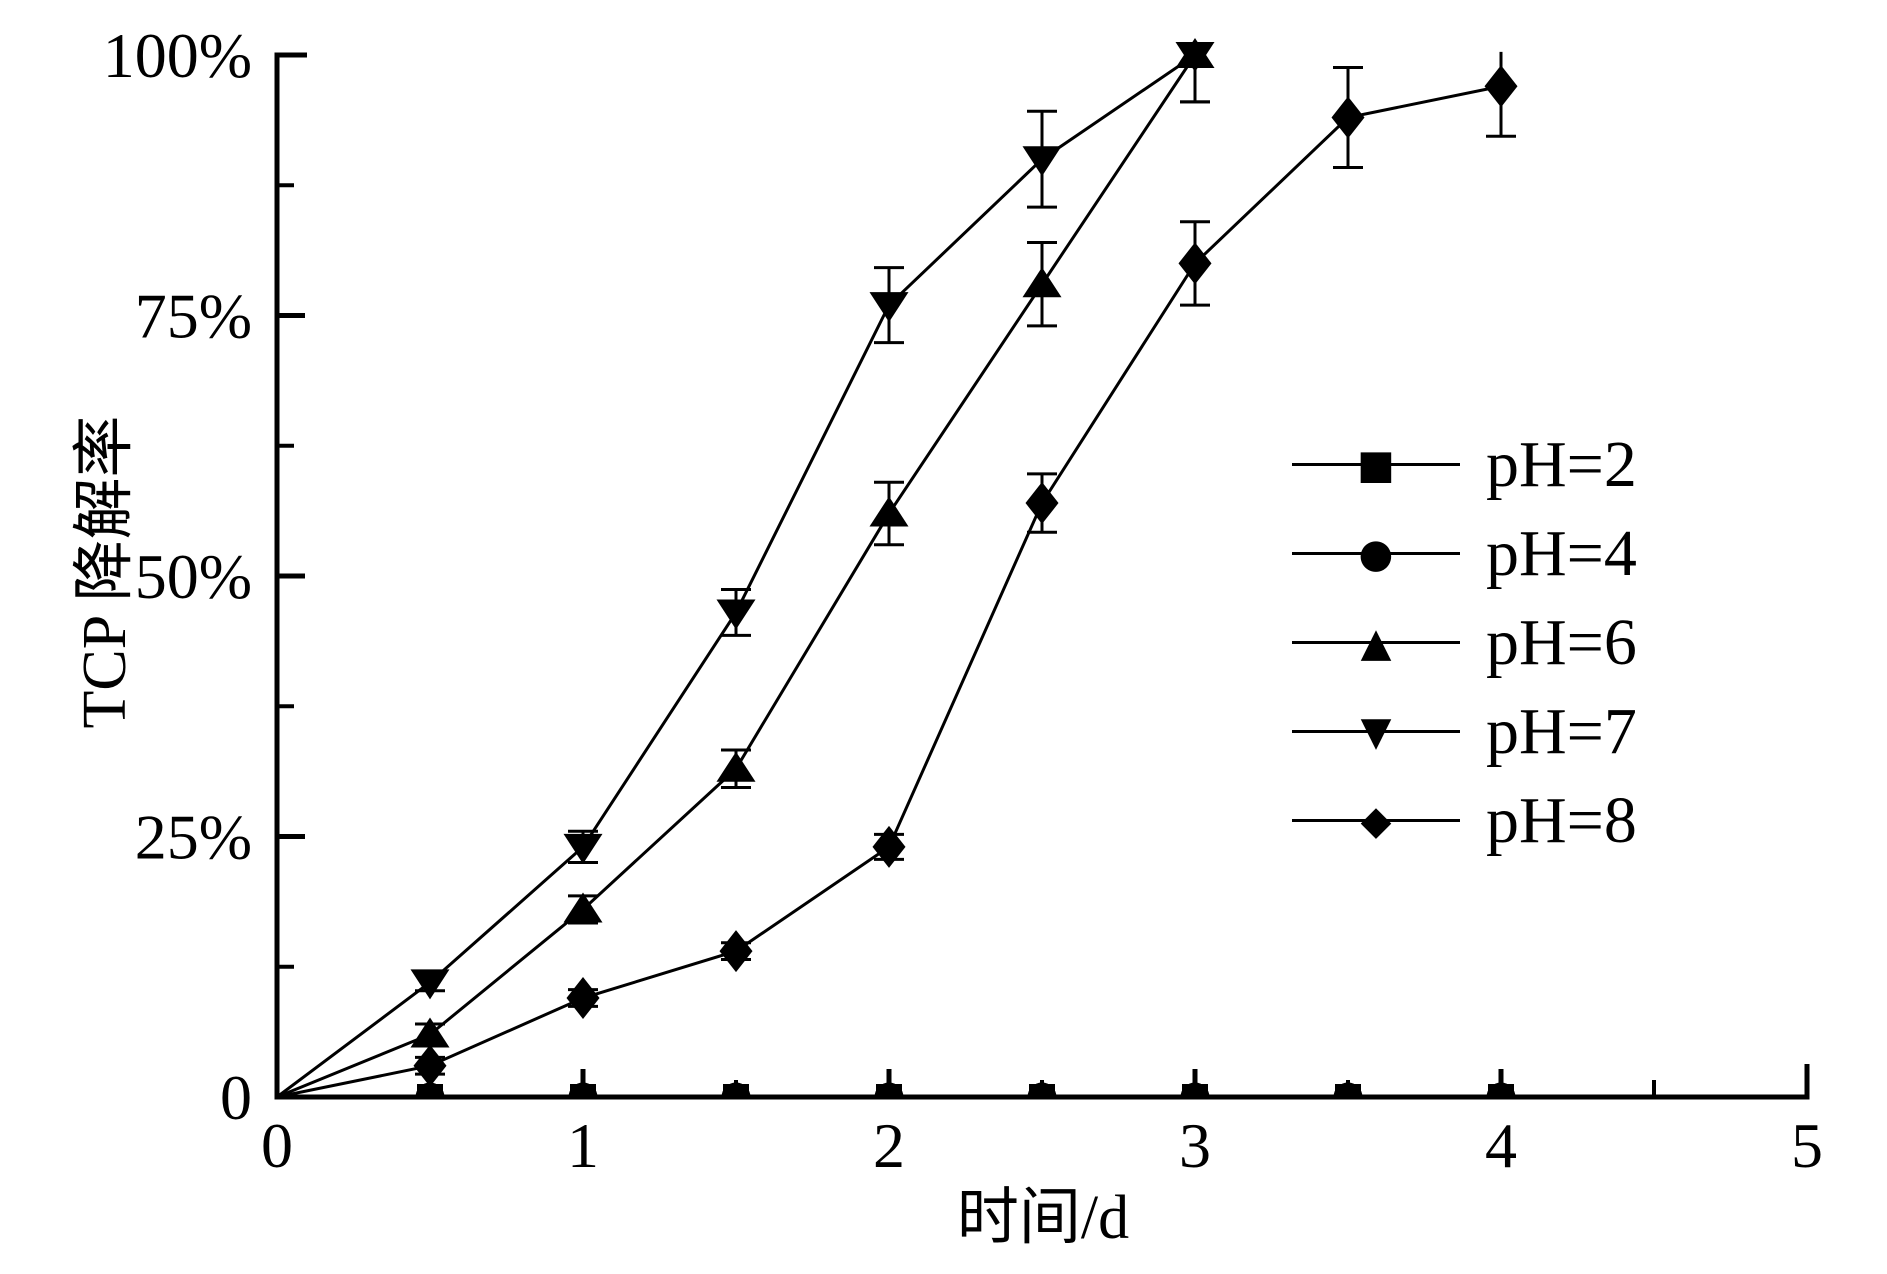 This screenshot has width=1887, height=1274. Describe the element at coordinates (236, 1097) in the screenshot. I see `y-tick-label: 0` at that location.